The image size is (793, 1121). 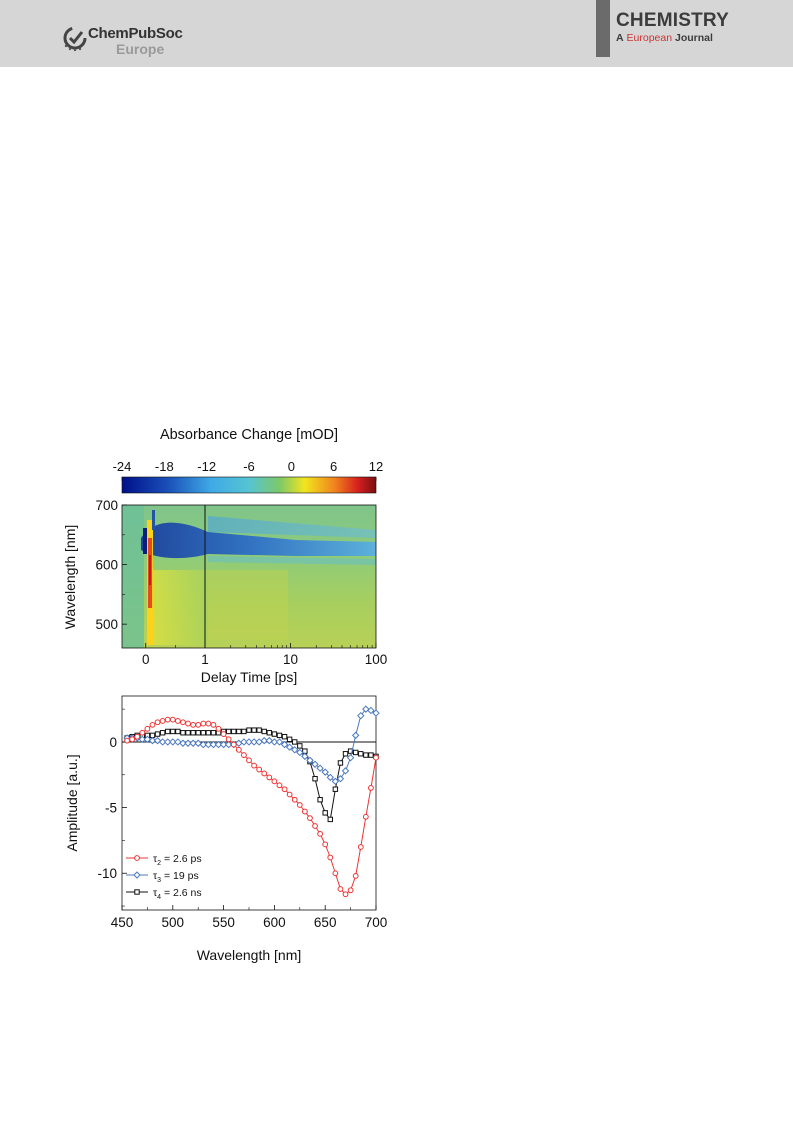 What do you see at coordinates (164, 466) in the screenshot?
I see `colorbar-tick-label: -18` at bounding box center [164, 466].